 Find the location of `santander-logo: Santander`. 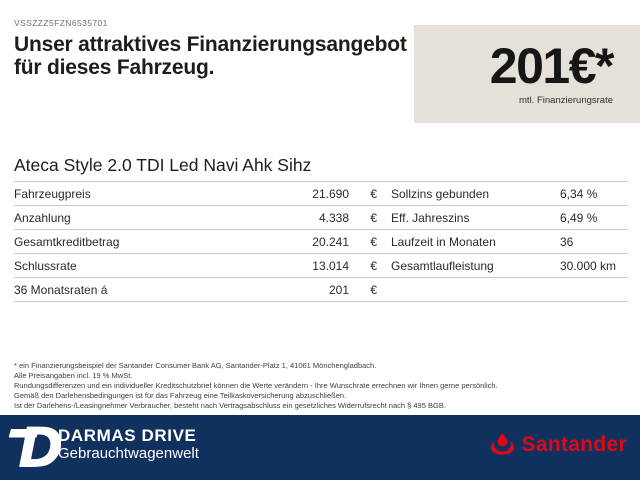

santander-logo: Santander is located at coordinates (558, 444).